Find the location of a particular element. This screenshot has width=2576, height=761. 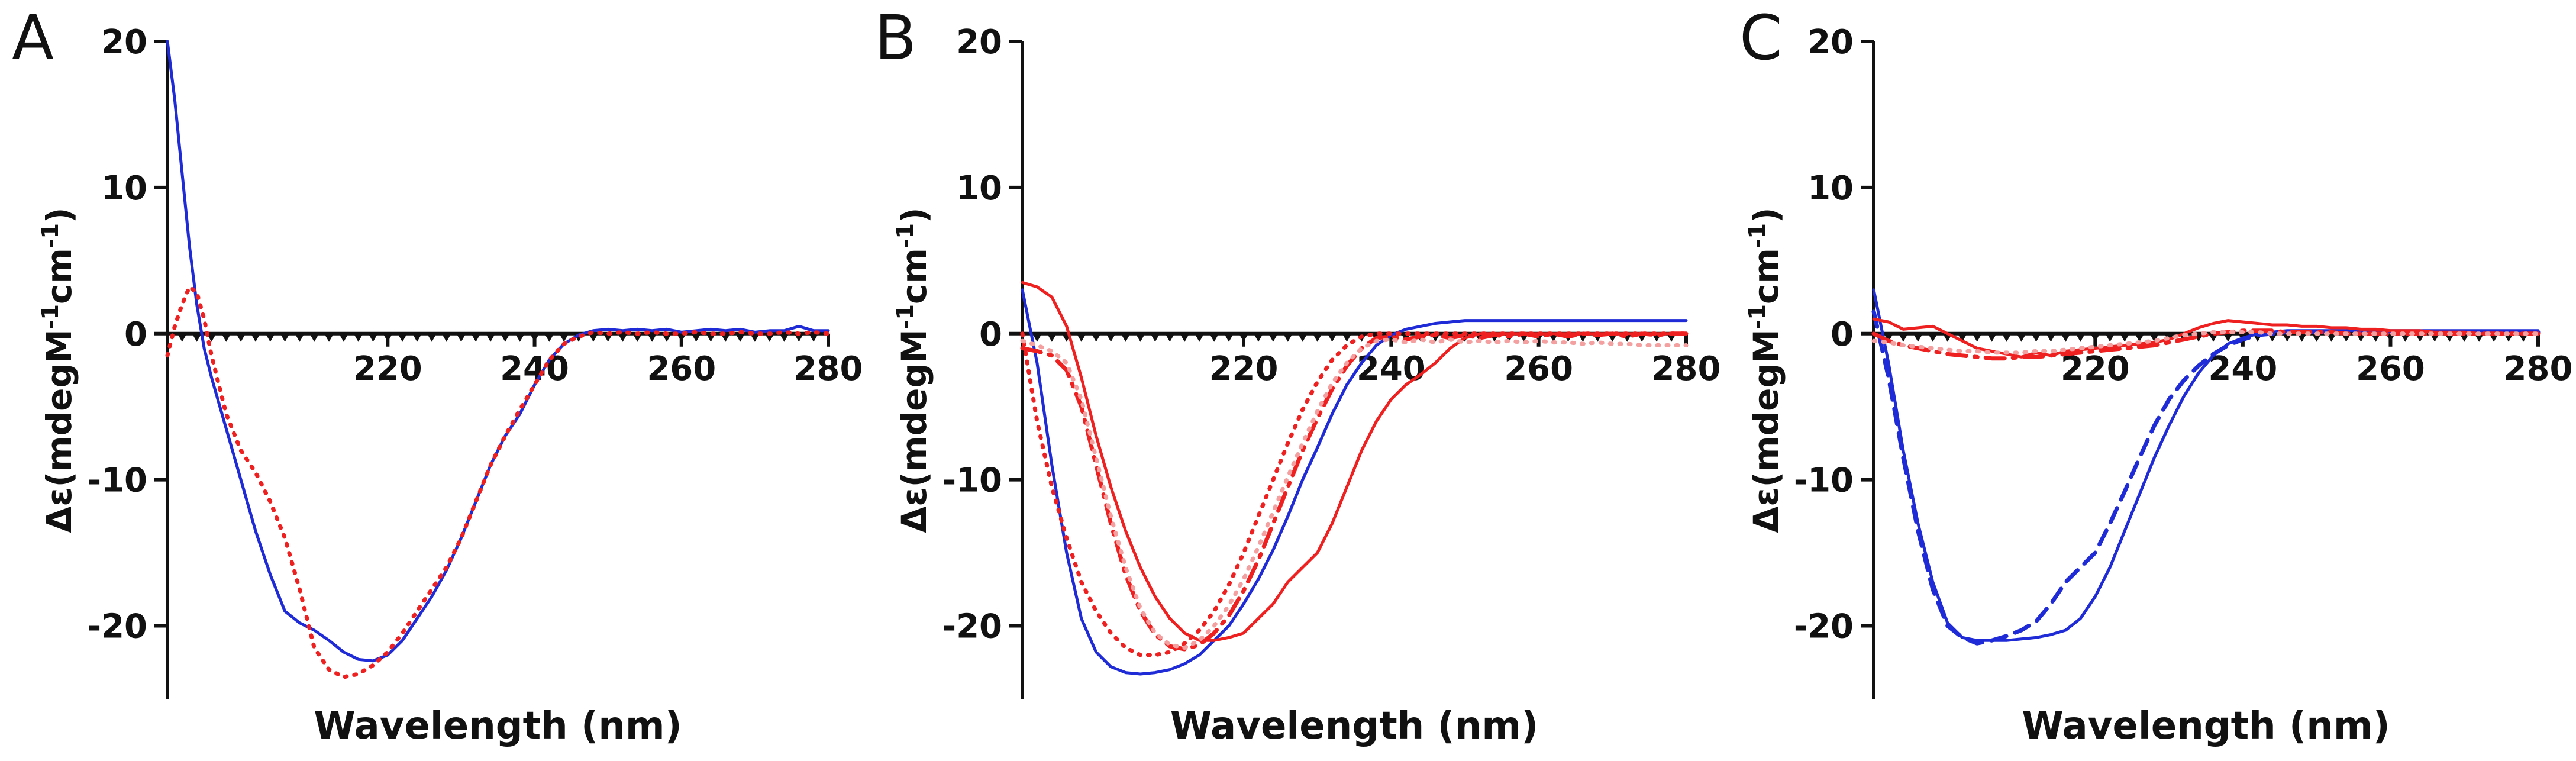

panel-letter: C is located at coordinates (1761, 38).